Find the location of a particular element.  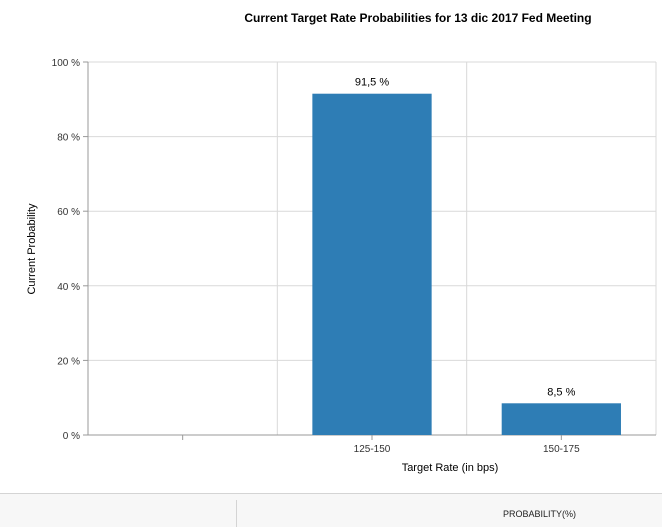

bar-value-label: 8,5 % is located at coordinates (561, 392).